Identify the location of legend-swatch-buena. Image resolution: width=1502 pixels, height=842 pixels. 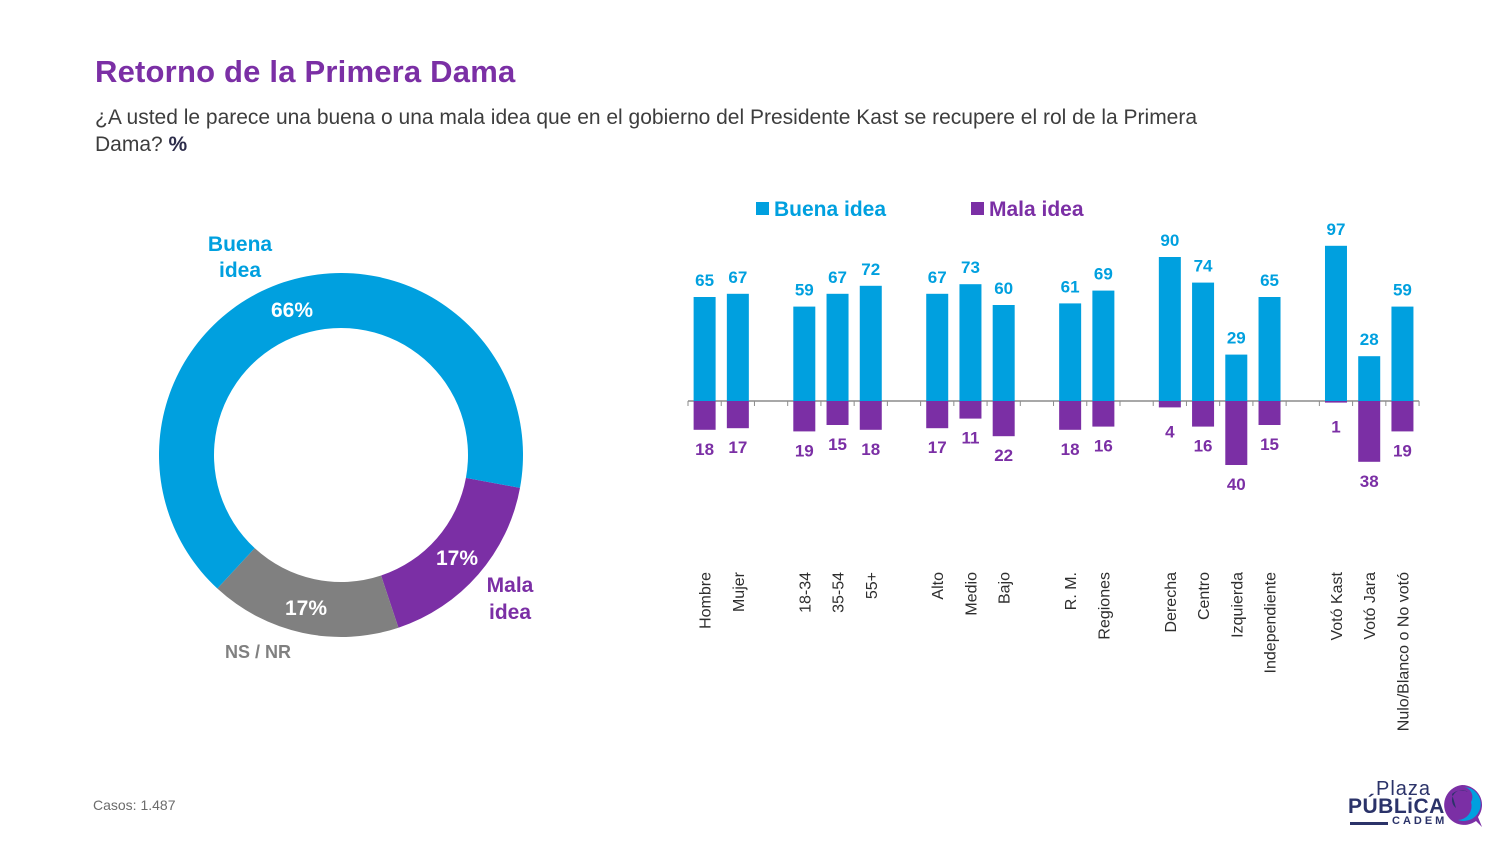
(762, 208).